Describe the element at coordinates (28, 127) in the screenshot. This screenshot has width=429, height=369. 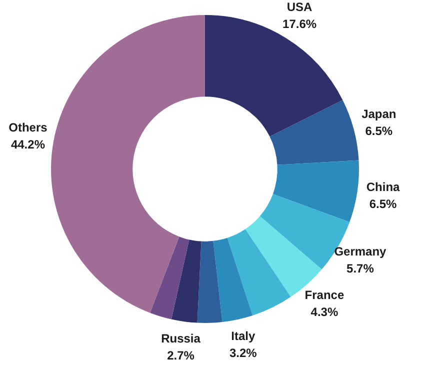
I see `slice-label: Others` at that location.